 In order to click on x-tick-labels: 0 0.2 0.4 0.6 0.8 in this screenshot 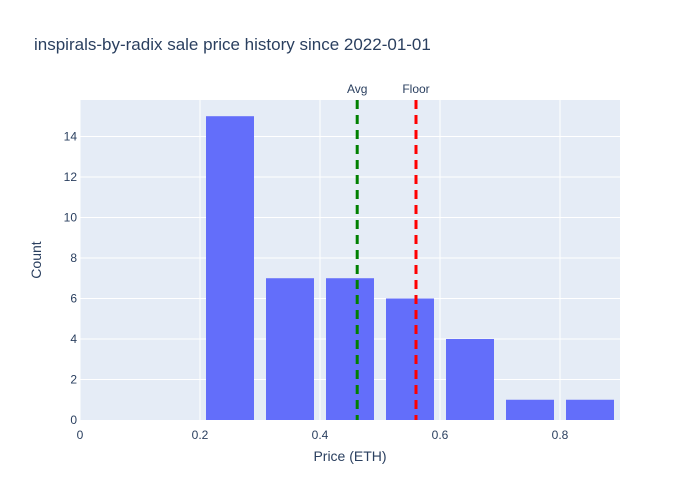, I will do `click(323, 435)`.